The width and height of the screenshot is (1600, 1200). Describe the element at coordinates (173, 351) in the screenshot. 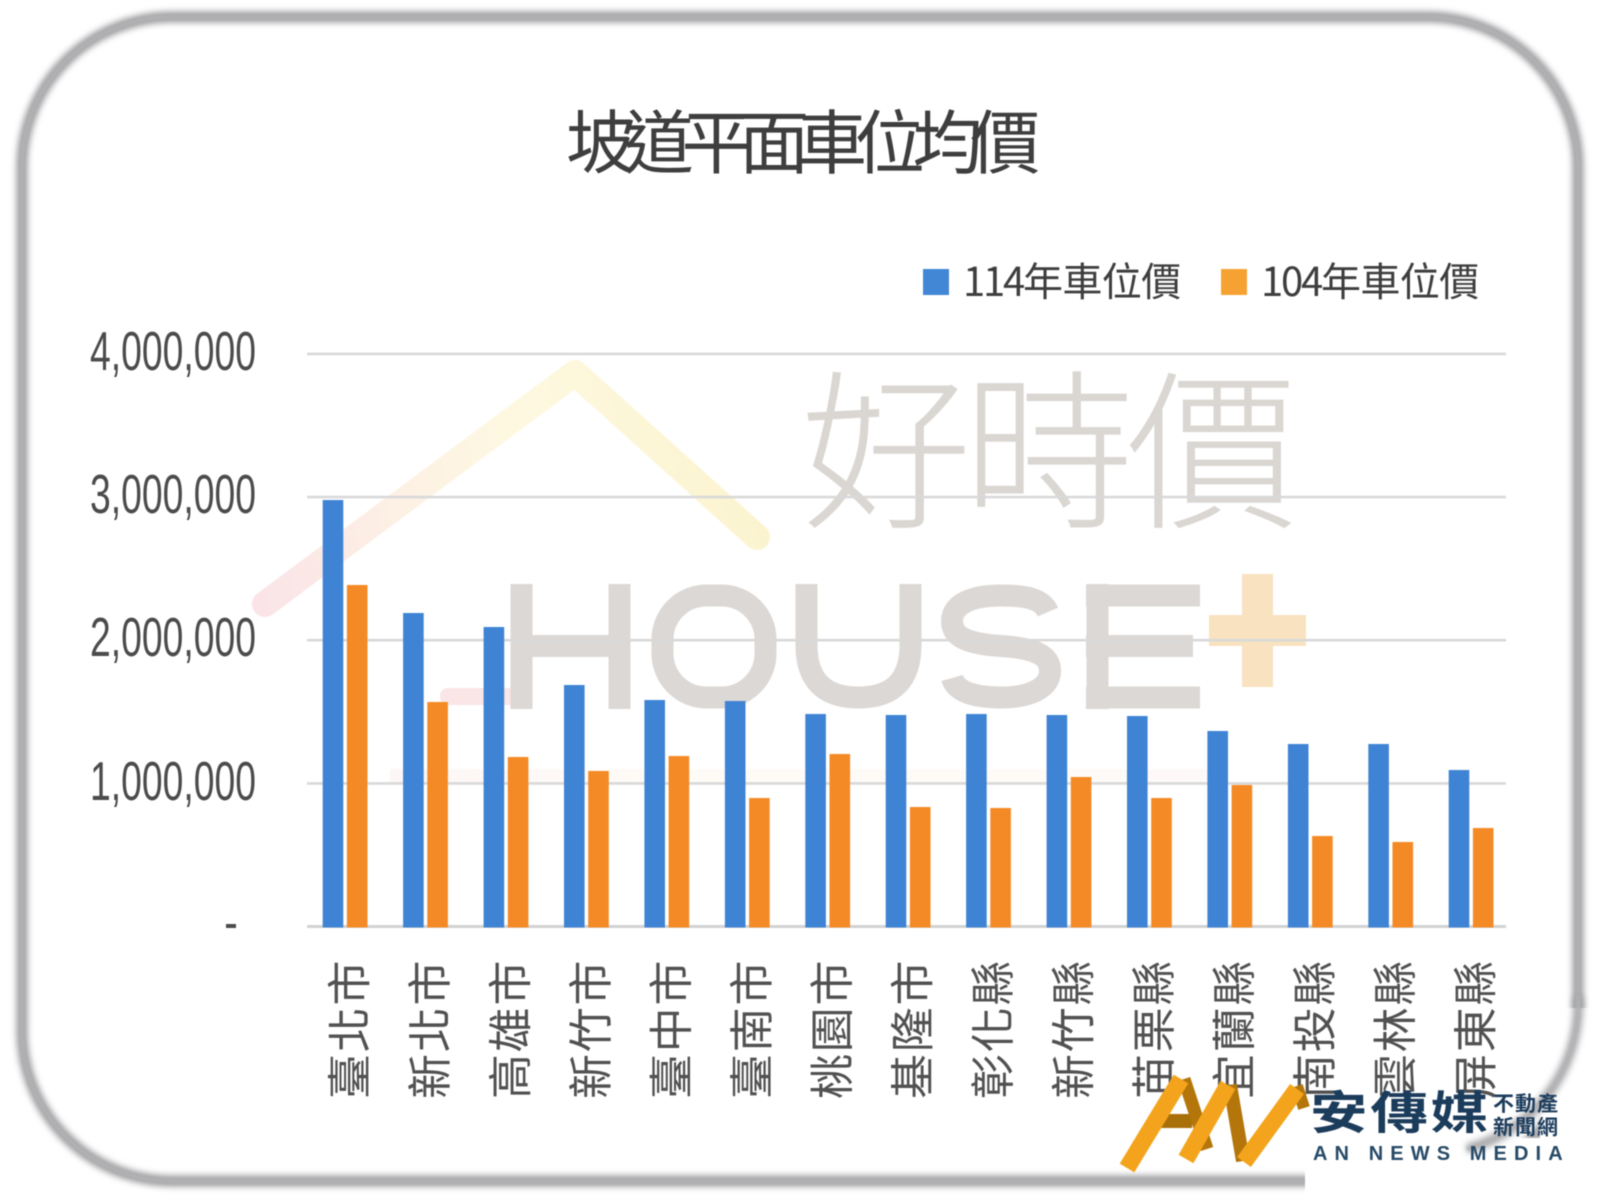

I see `svg-text: 4,000,000` at that location.